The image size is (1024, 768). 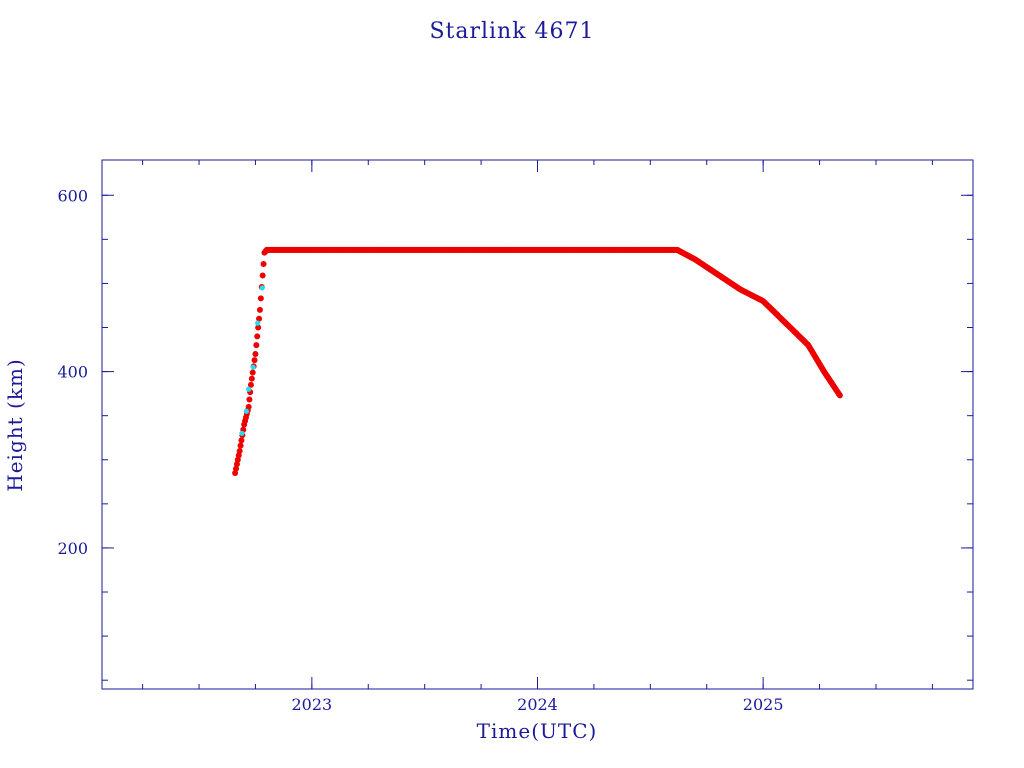 I want to click on y-tick-label: 400, so click(x=72, y=372).